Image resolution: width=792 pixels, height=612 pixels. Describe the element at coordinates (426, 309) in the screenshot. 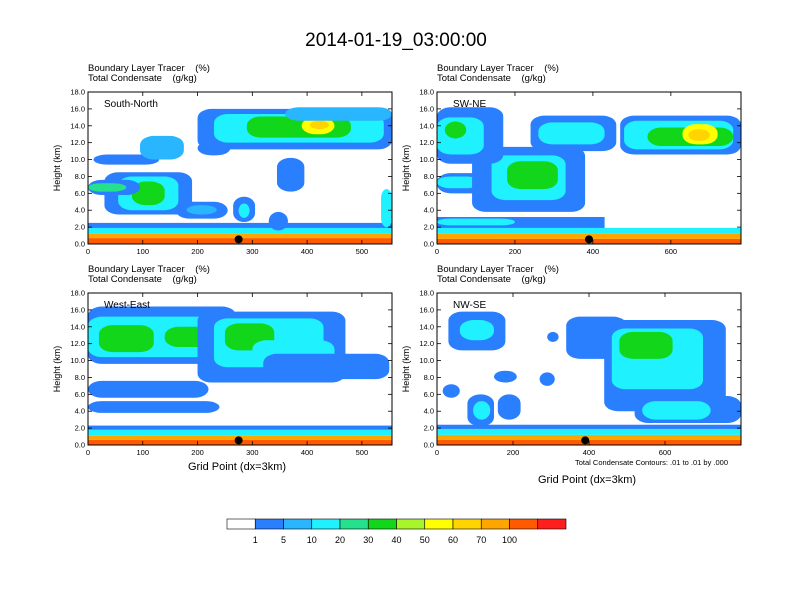

I see `panel-4-y-tick-label: 16.0` at that location.